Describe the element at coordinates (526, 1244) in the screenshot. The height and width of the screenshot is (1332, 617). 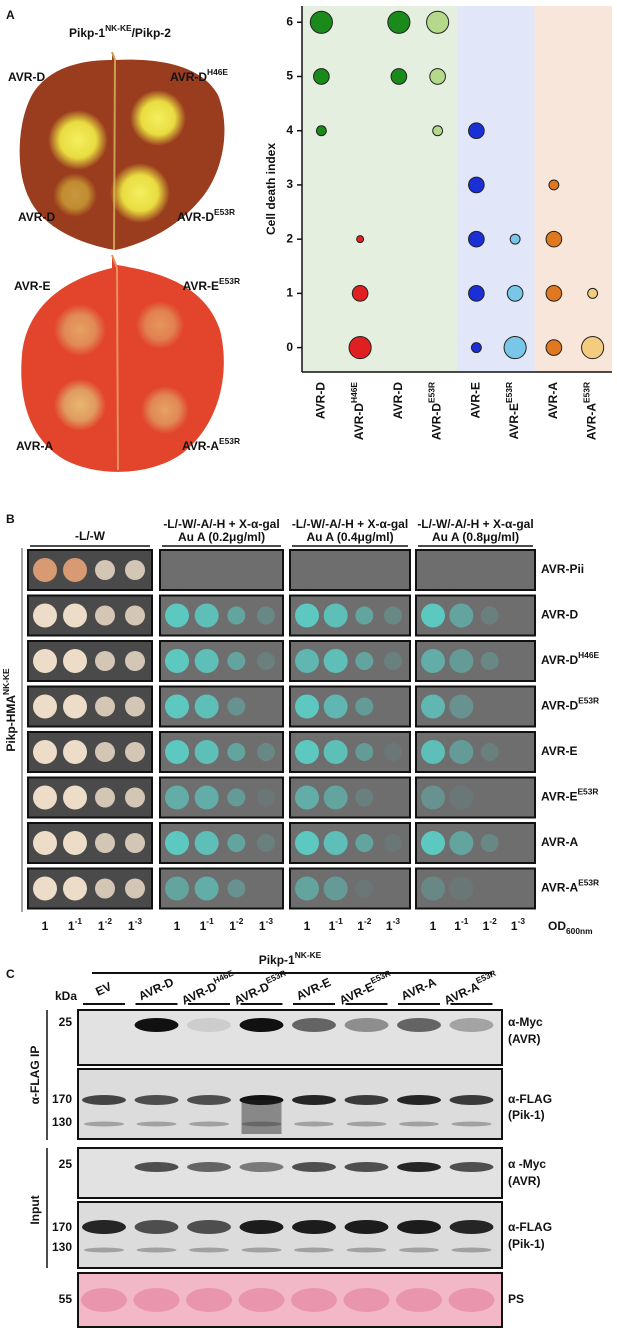
I see `blot-label: (Pik-1)` at that location.